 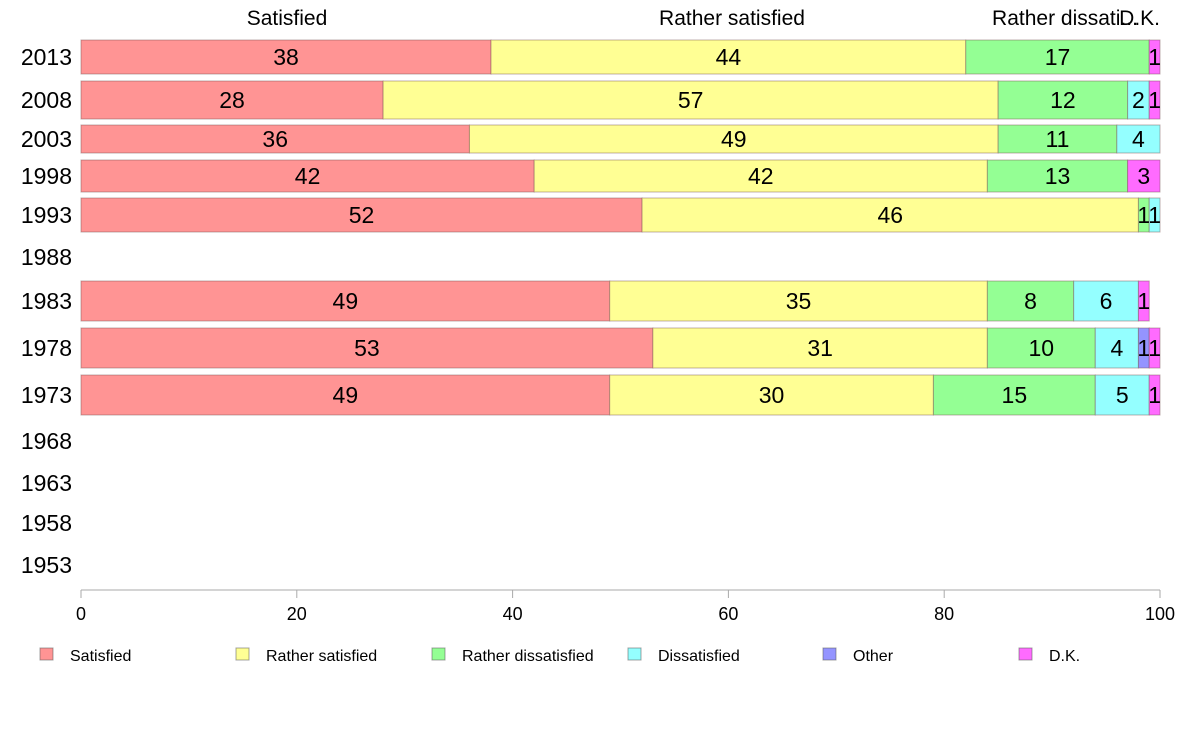 What do you see at coordinates (873, 656) in the screenshot?
I see `legend-label: Other` at bounding box center [873, 656].